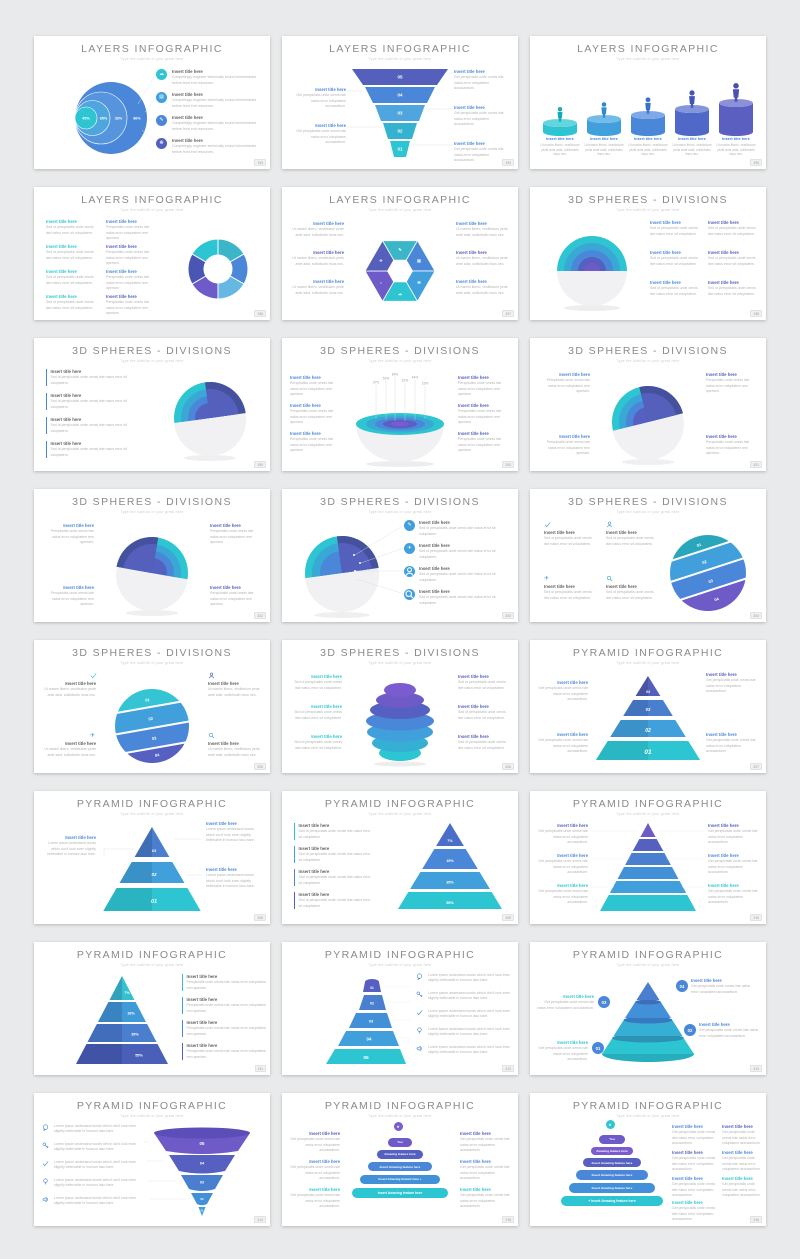  I want to click on page-number: 207, so click(756, 766).